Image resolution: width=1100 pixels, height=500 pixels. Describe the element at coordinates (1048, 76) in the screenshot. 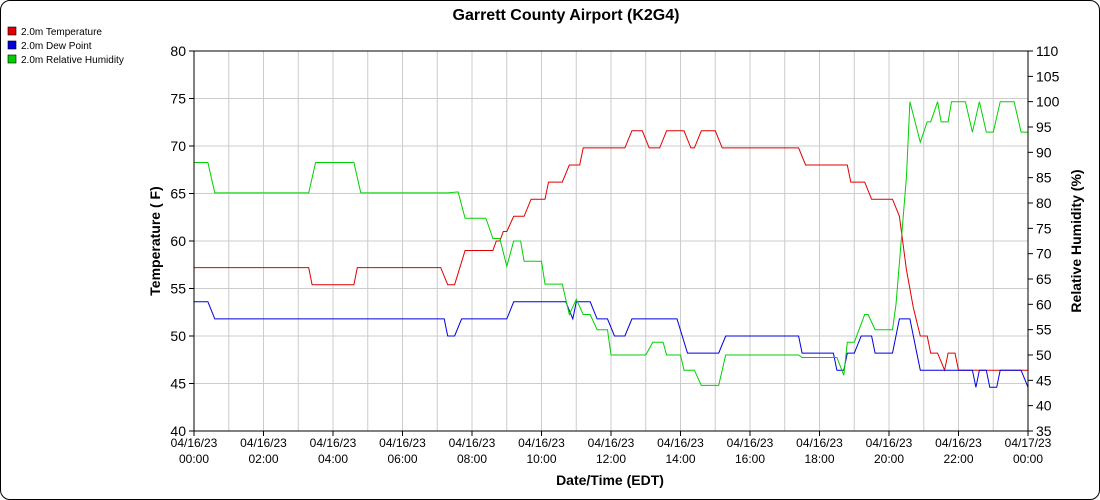

I see `y-right-tick-label: 105` at that location.